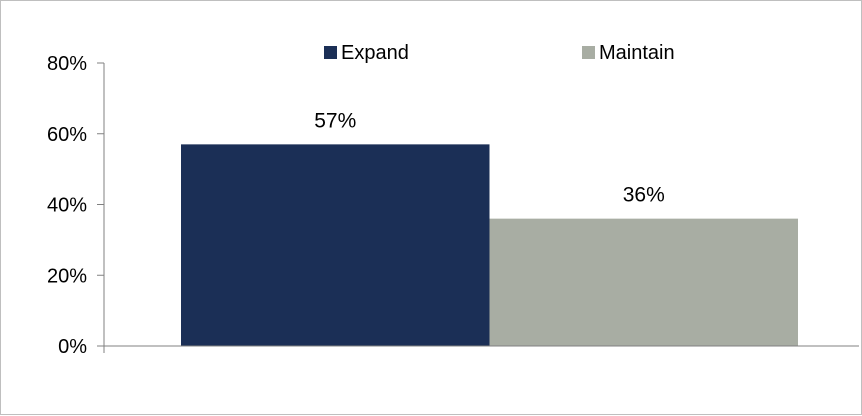 This screenshot has height=416, width=862. What do you see at coordinates (67, 276) in the screenshot?
I see `y-tick-label: 20%` at bounding box center [67, 276].